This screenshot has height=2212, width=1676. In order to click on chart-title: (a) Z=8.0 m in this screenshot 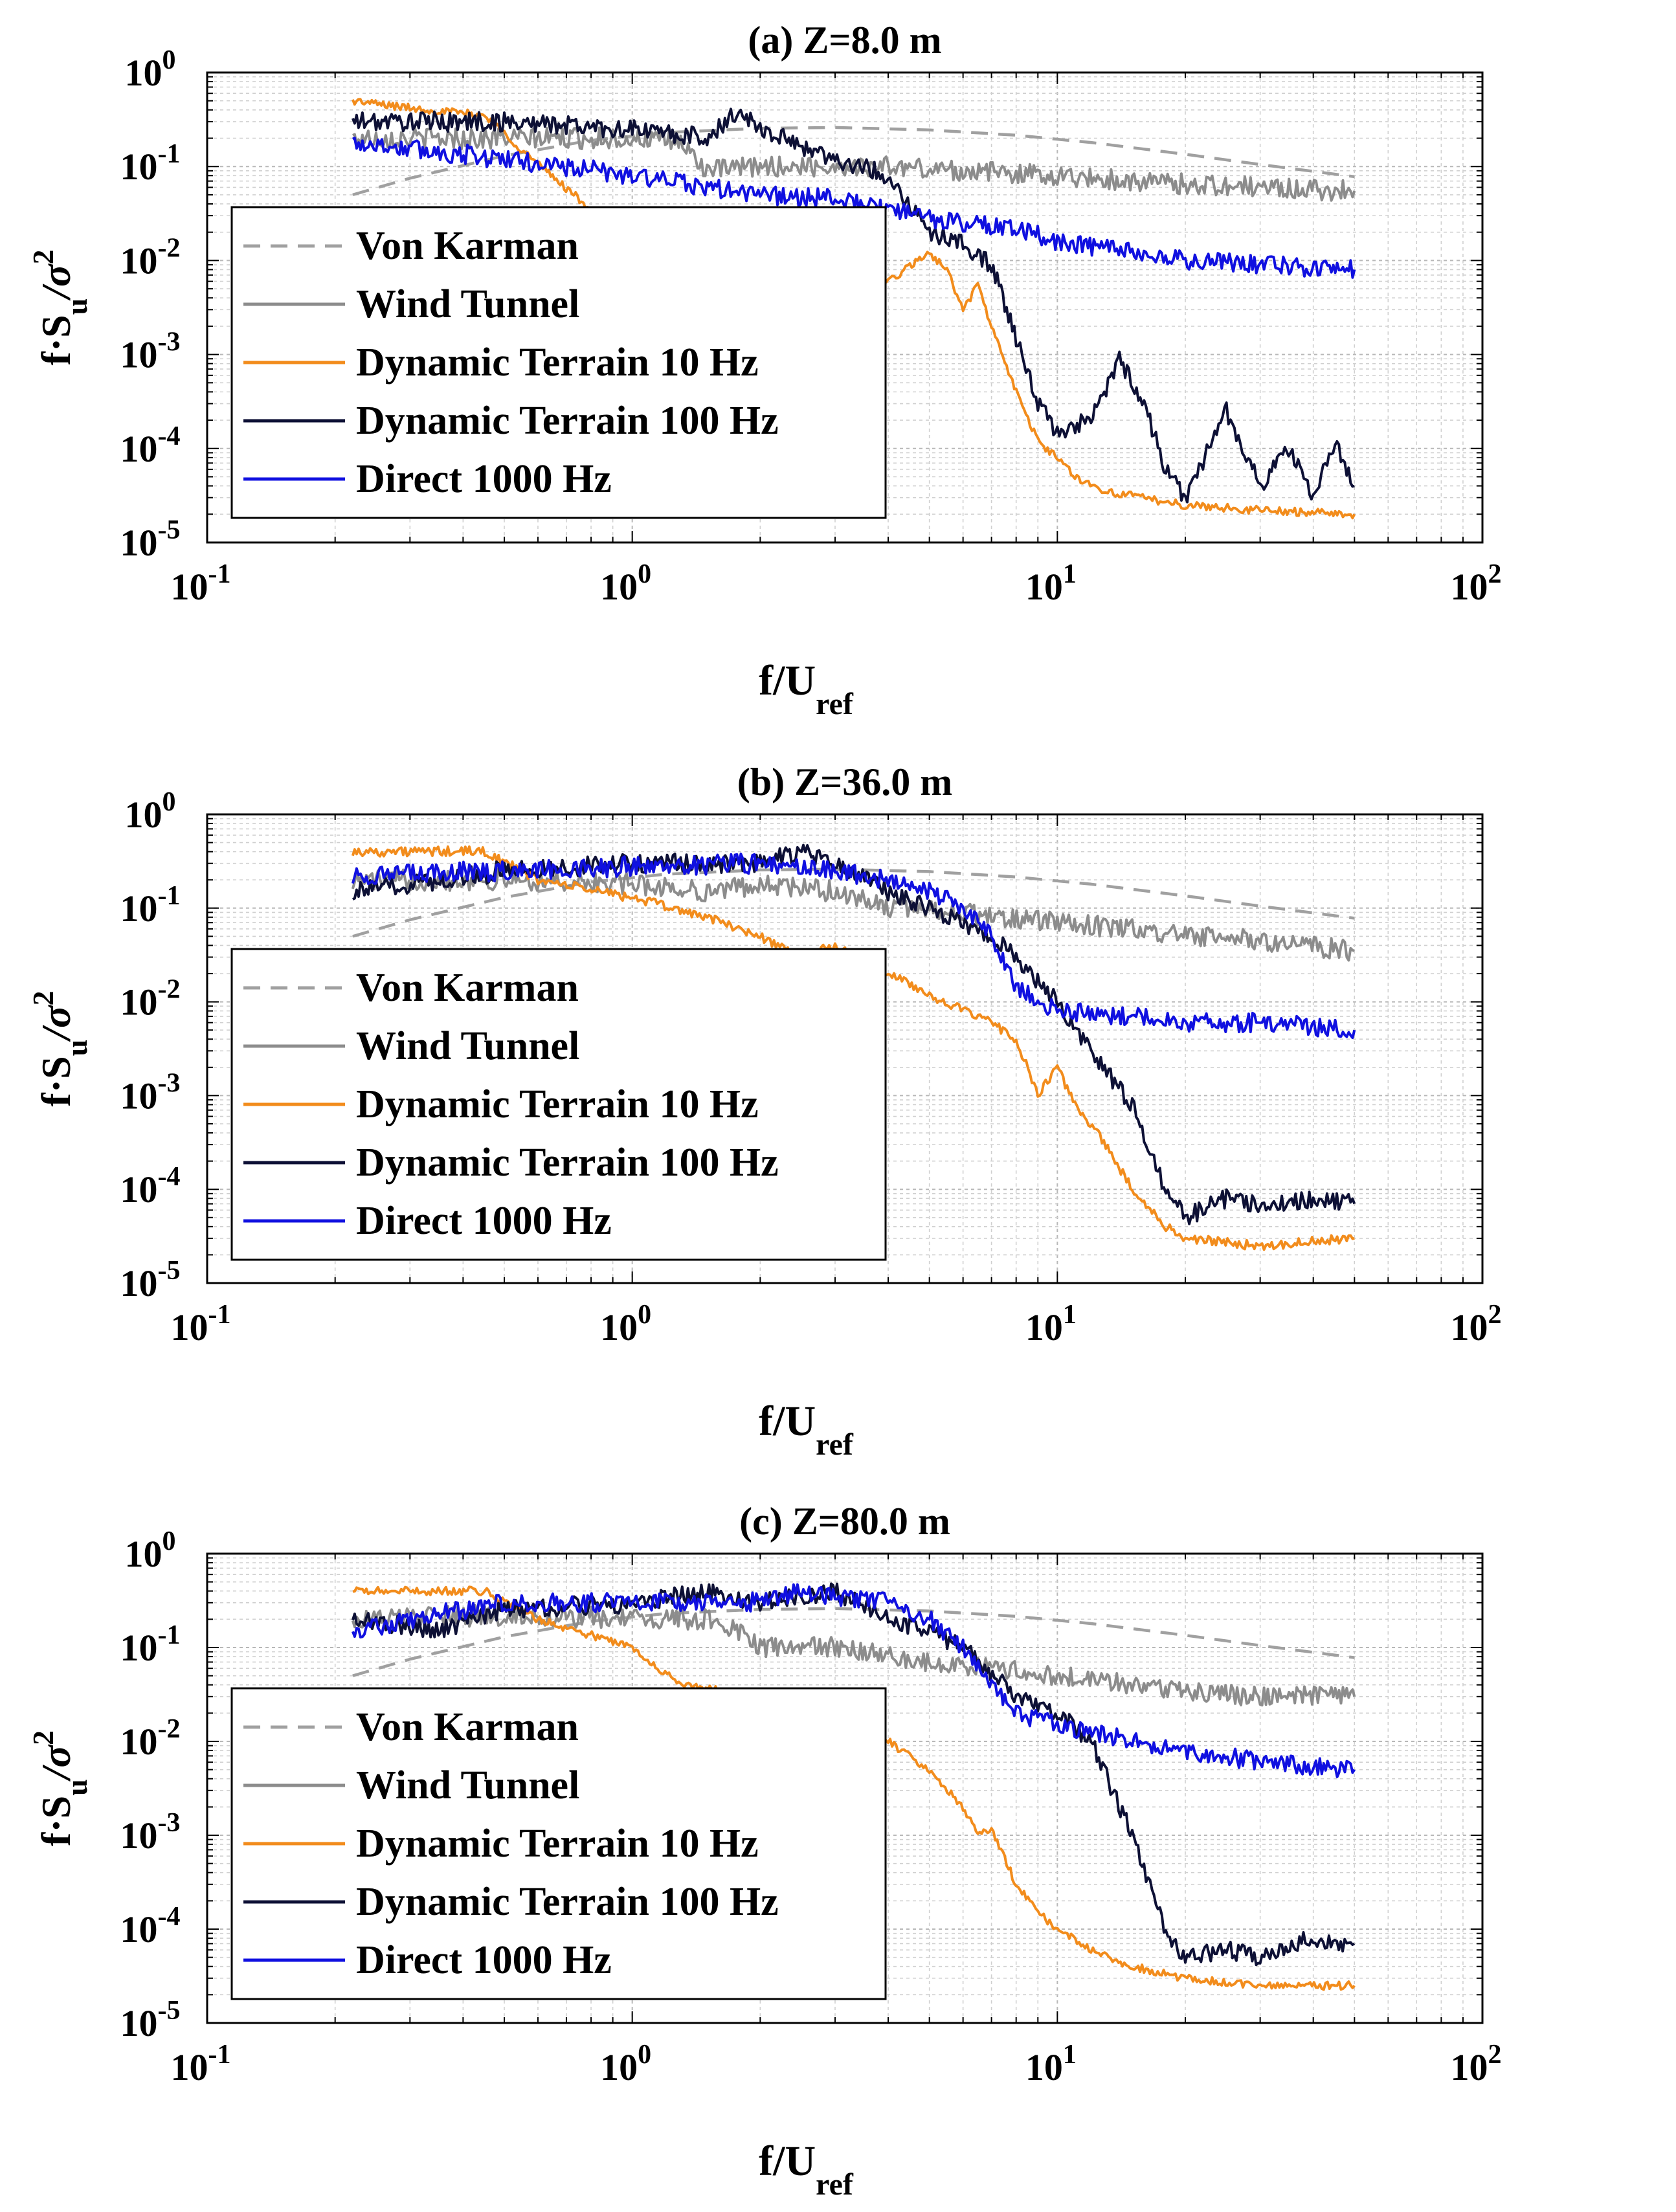, I will do `click(844, 40)`.